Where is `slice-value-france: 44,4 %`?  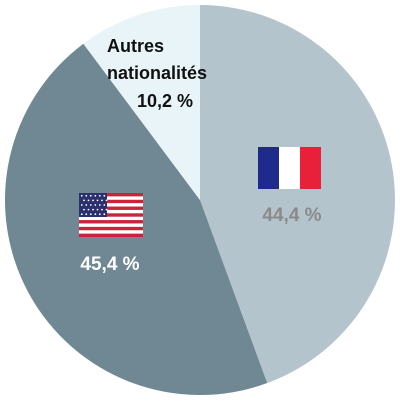 slice-value-france: 44,4 % is located at coordinates (291, 215).